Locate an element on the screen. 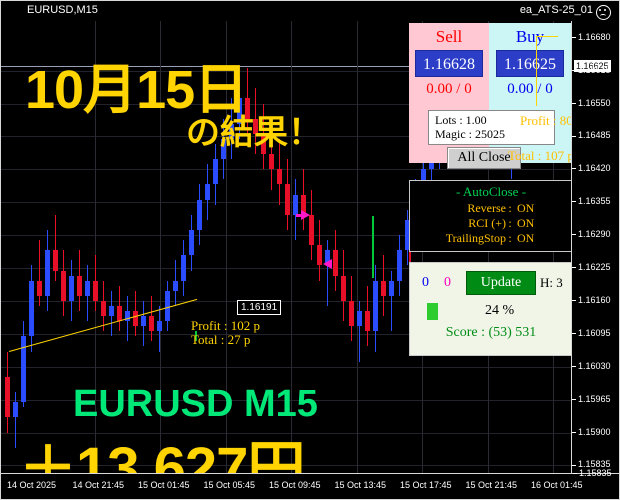  chart-symbol-title: EURUSD,M15 is located at coordinates (62, 10).